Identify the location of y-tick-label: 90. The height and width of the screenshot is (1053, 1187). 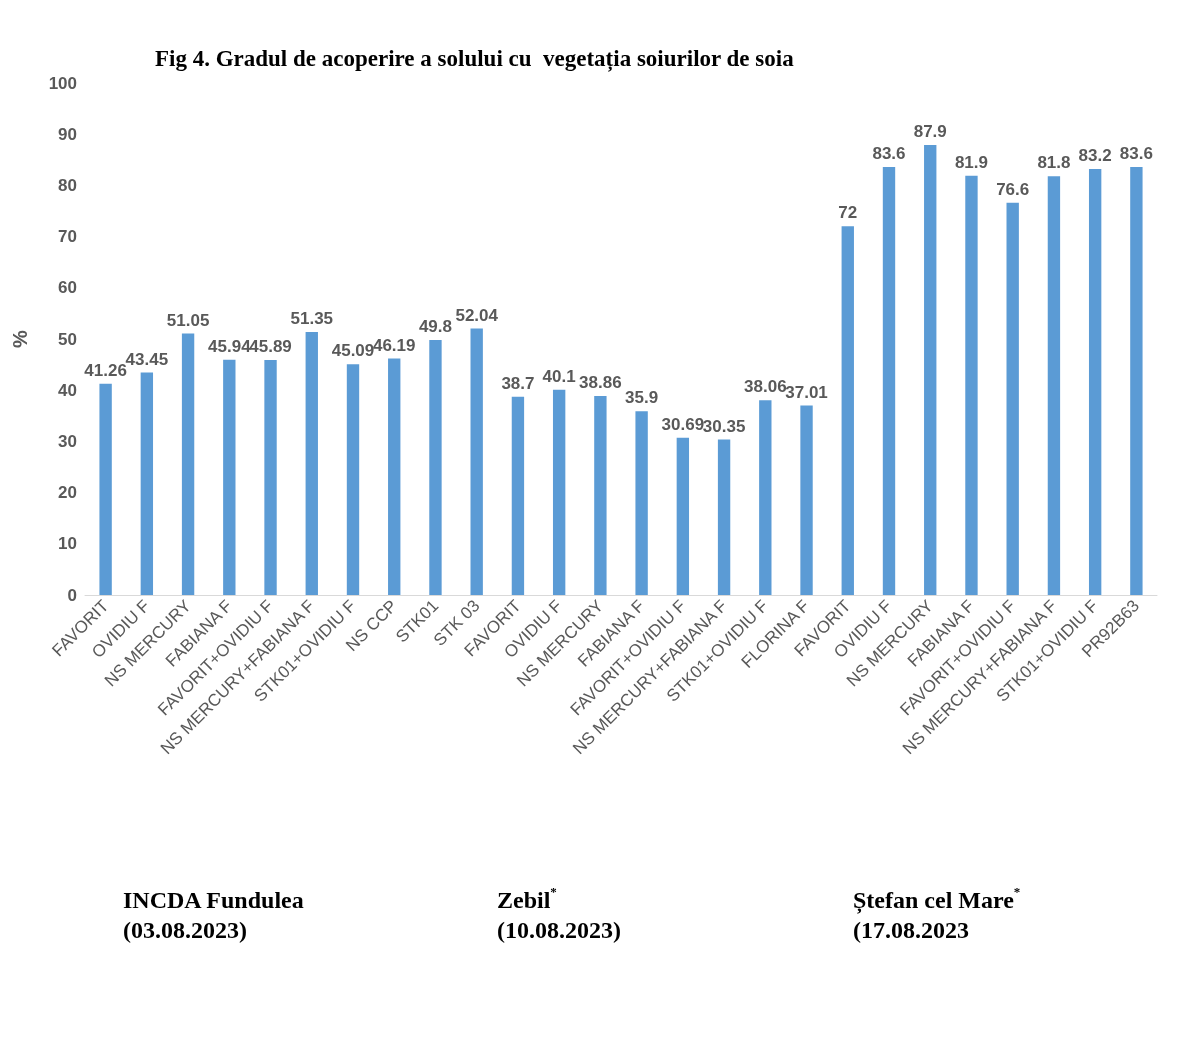
(67, 134).